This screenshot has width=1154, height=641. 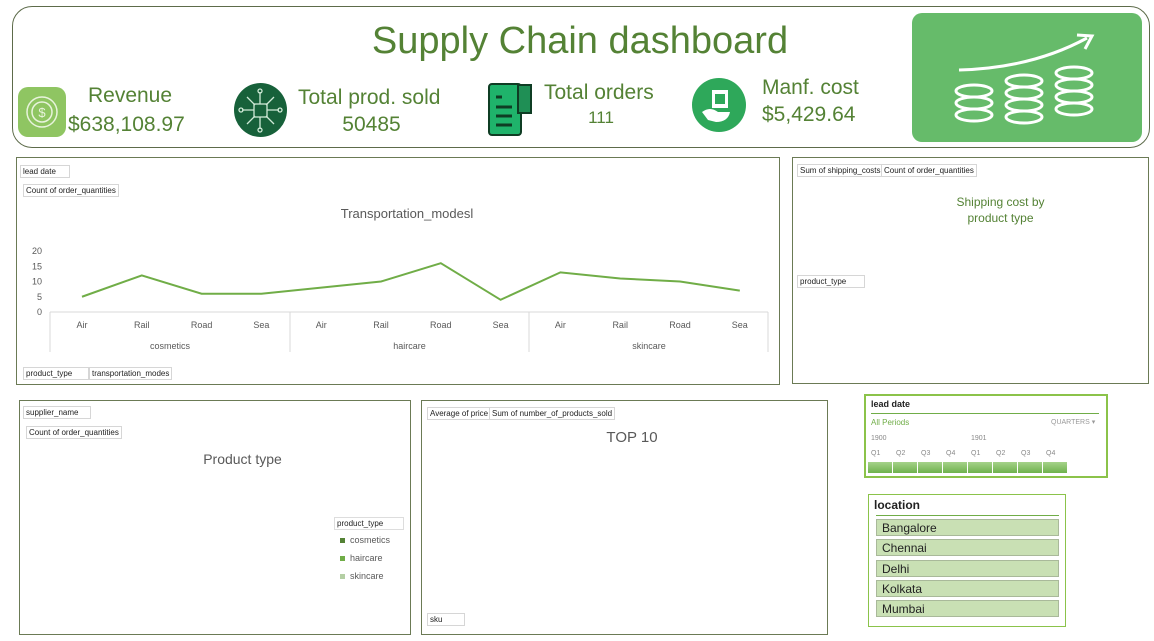 What do you see at coordinates (891, 404) in the screenshot?
I see `timeline-title: lead date` at bounding box center [891, 404].